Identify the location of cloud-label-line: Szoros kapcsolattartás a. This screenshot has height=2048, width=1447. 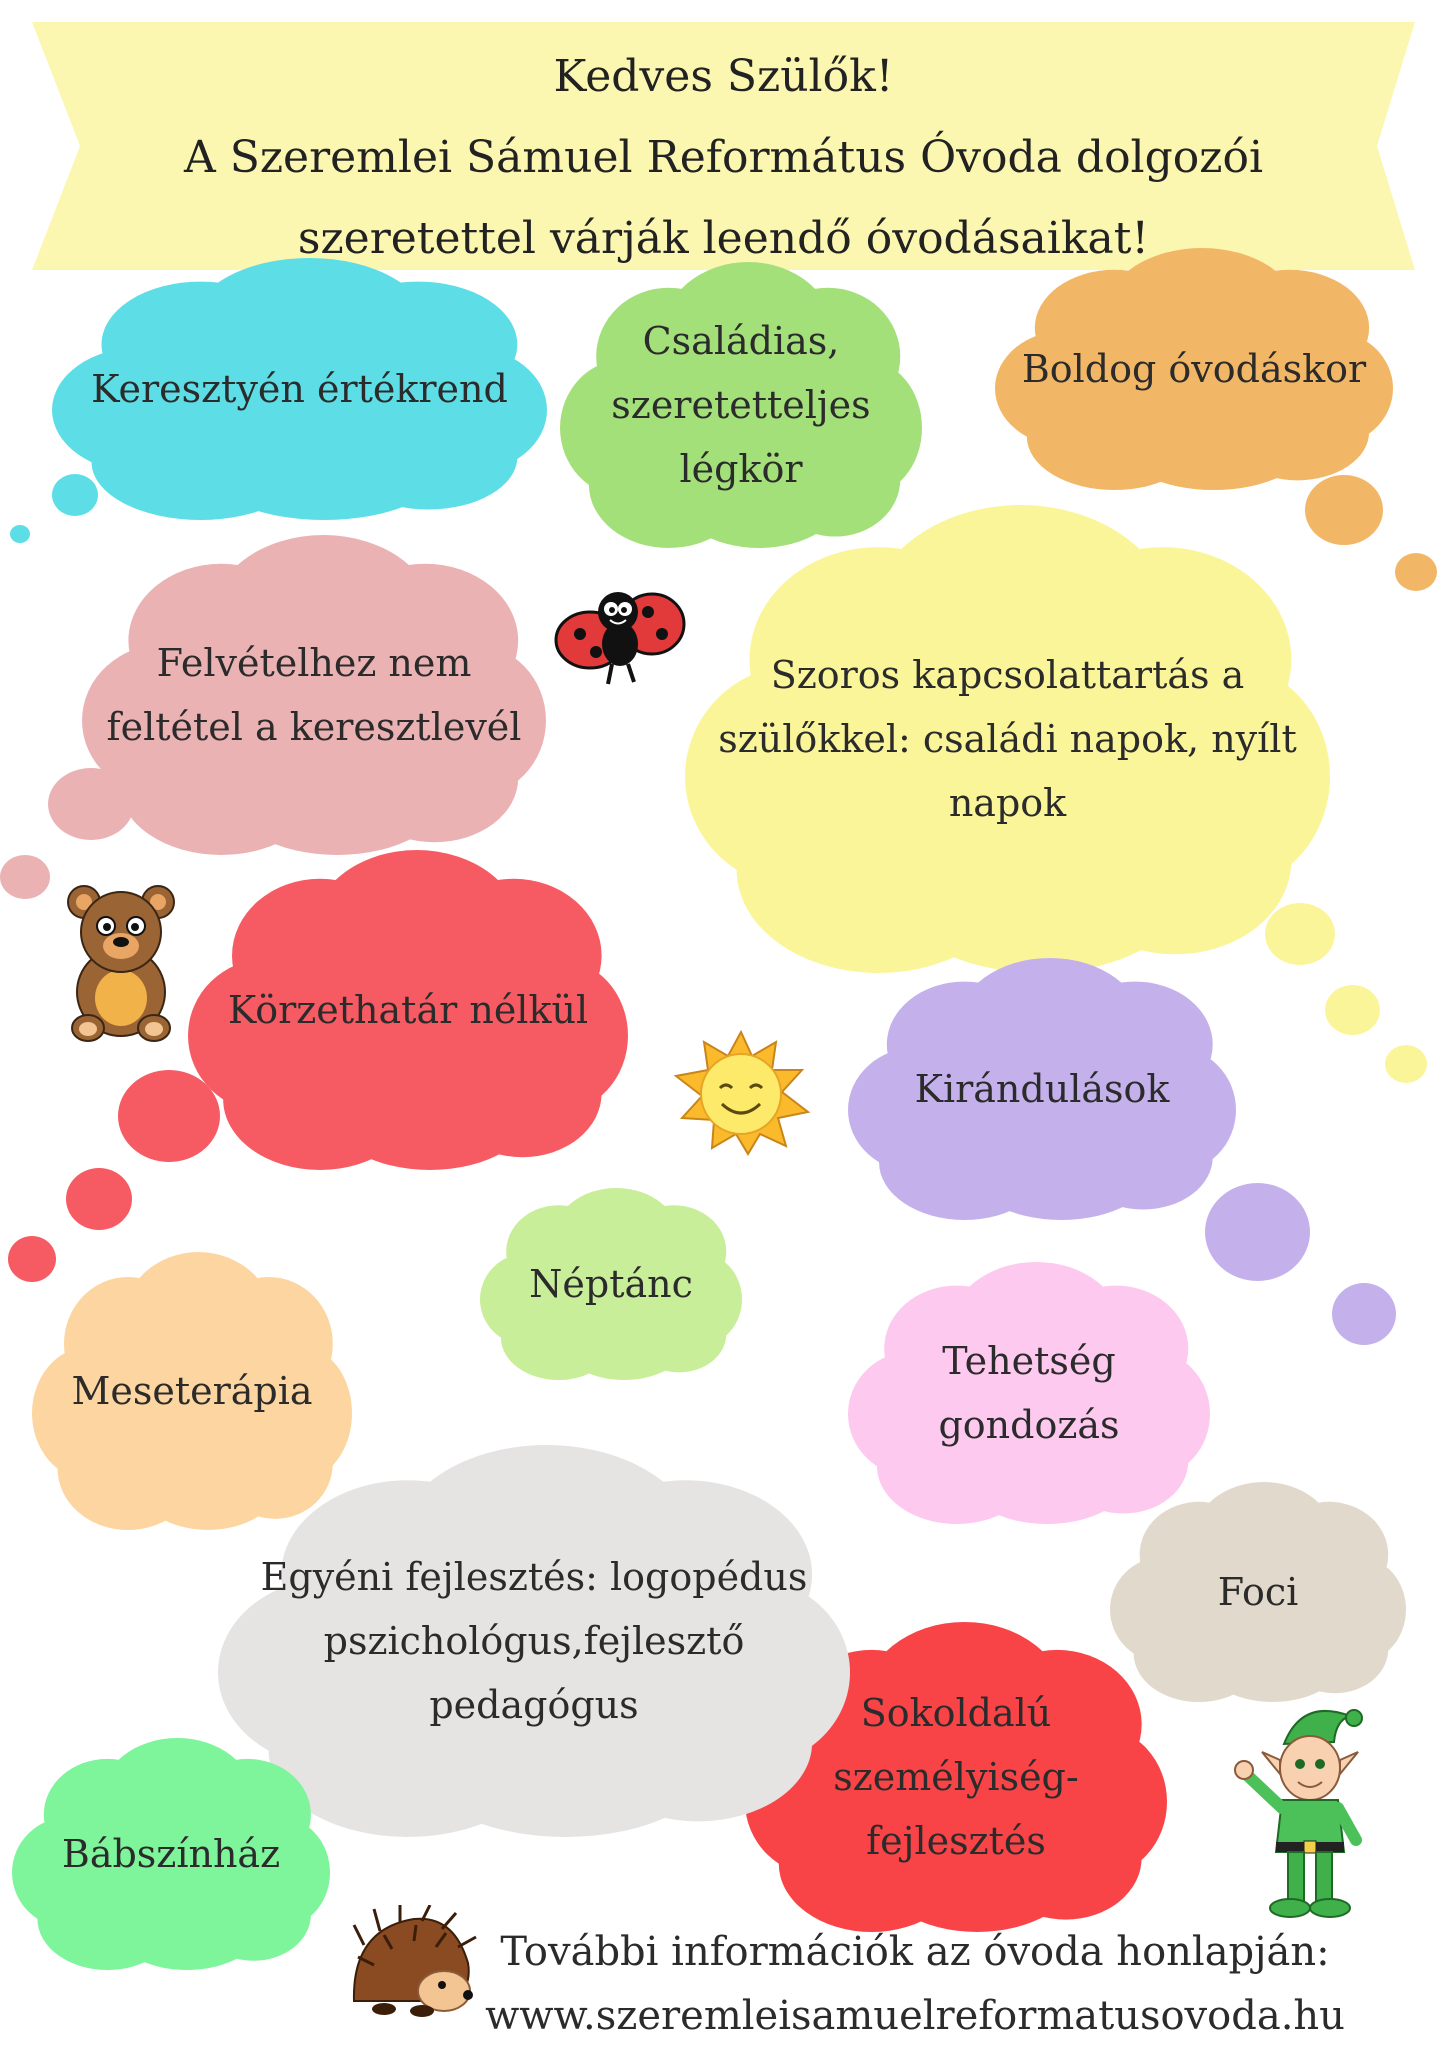
(1007, 675).